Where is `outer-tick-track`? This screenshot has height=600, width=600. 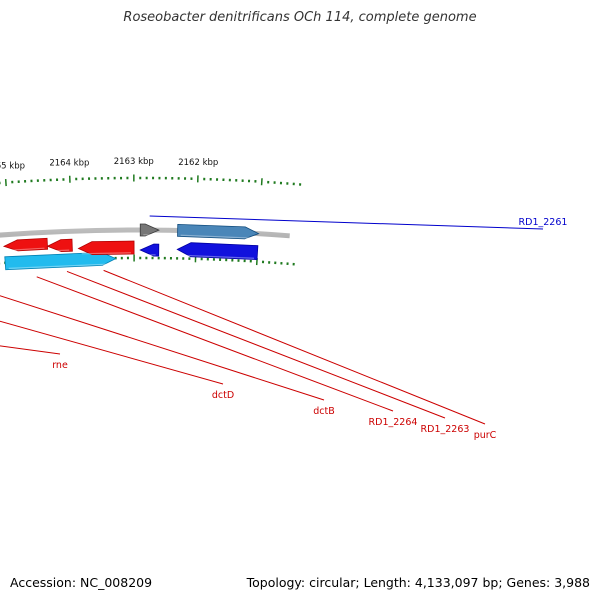 outer-tick-track is located at coordinates (151, 180).